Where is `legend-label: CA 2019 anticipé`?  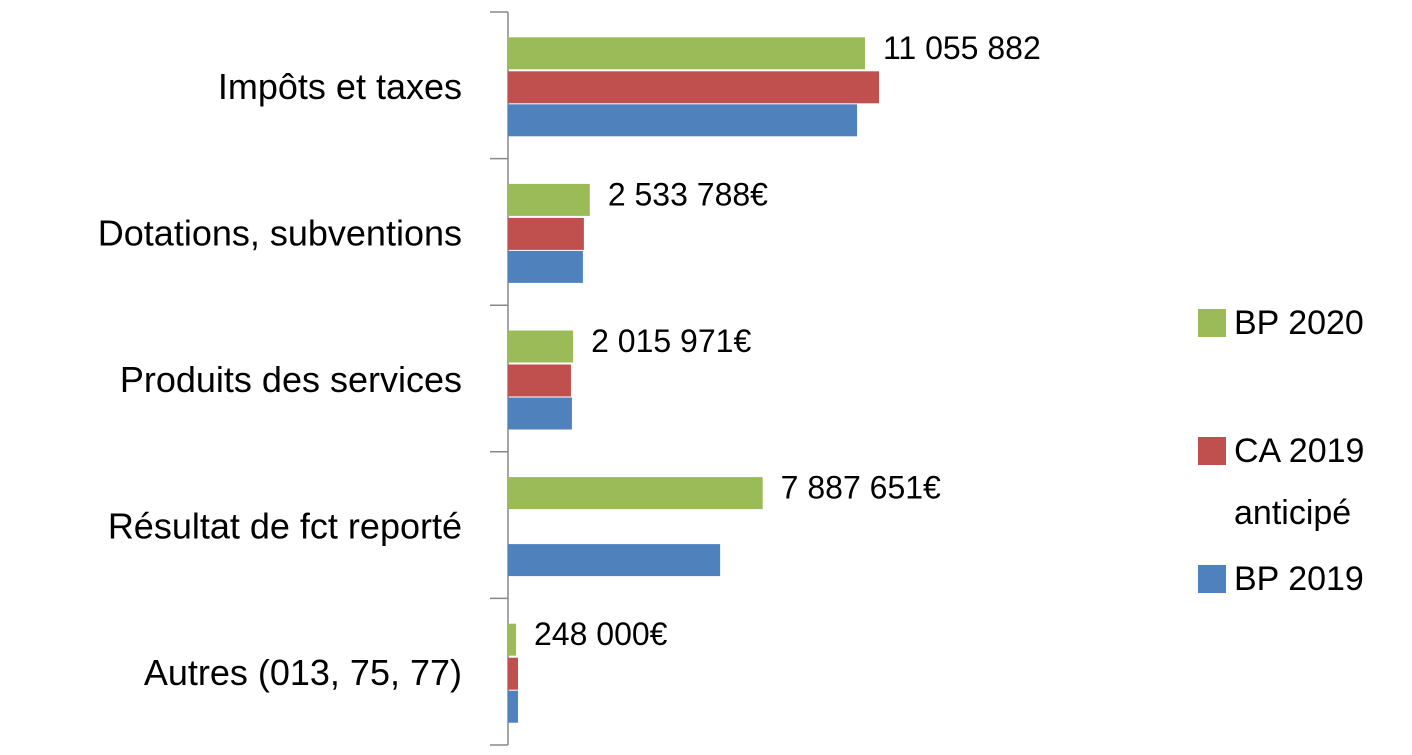 legend-label: CA 2019 anticipé is located at coordinates (1299, 482).